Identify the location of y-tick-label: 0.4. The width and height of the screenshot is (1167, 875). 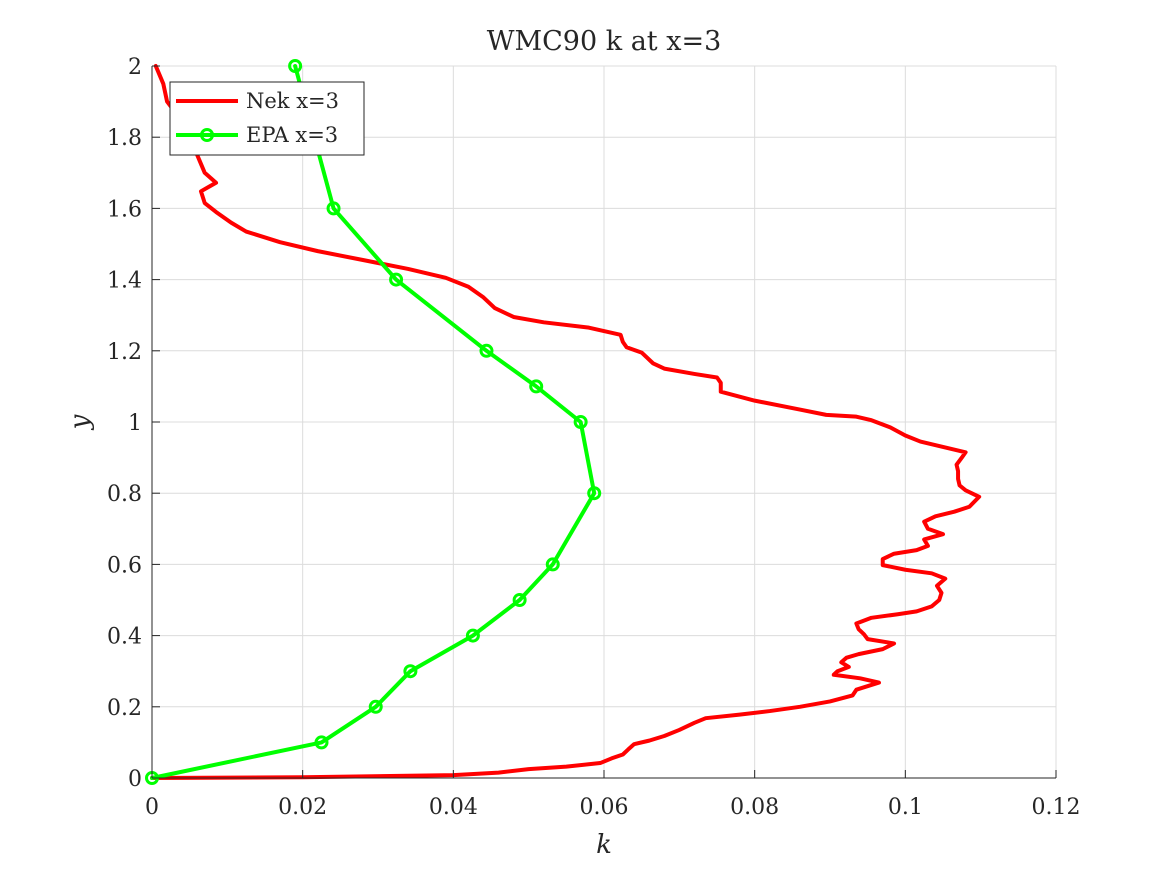
(124, 637).